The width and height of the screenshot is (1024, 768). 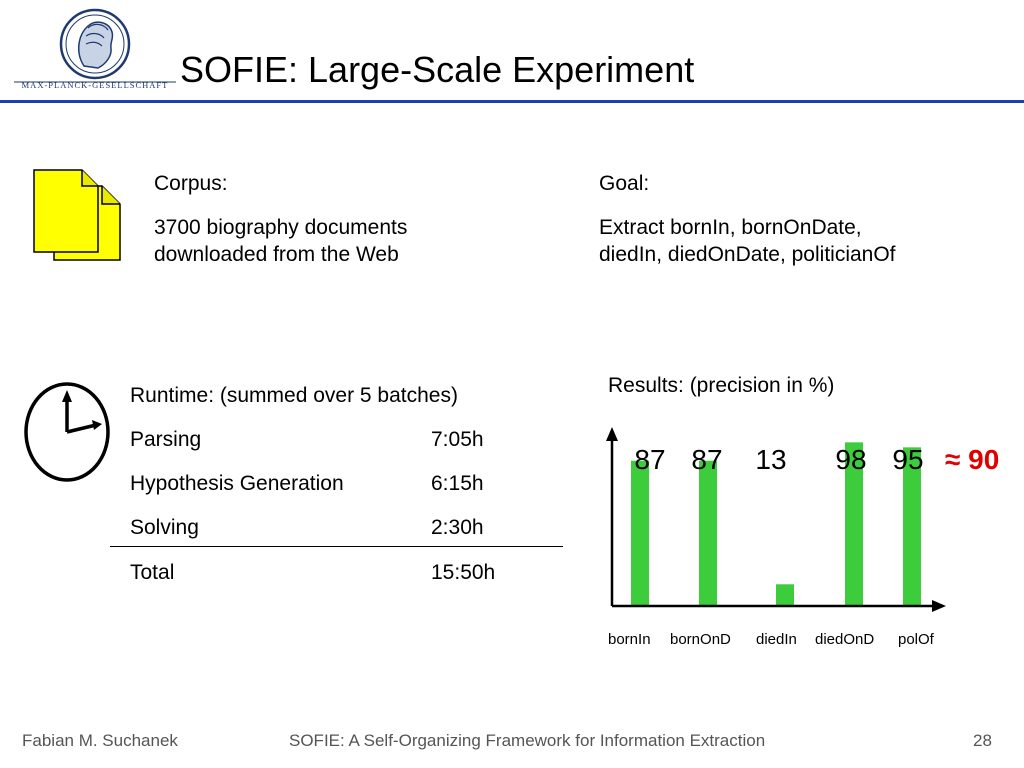 What do you see at coordinates (776, 519) in the screenshot?
I see `precision-bar-chart` at bounding box center [776, 519].